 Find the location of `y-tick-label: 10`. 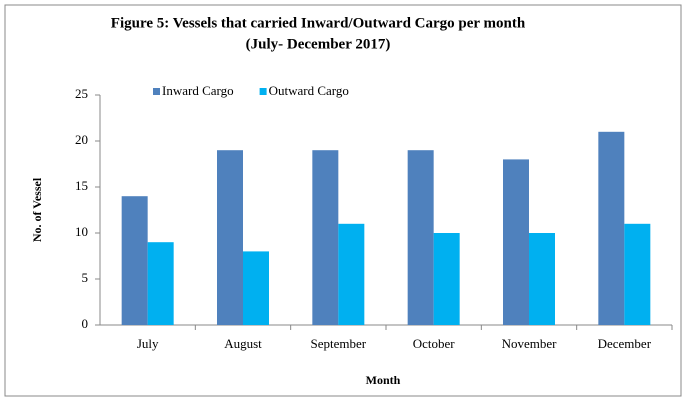

y-tick-label: 10 is located at coordinates (81, 231).